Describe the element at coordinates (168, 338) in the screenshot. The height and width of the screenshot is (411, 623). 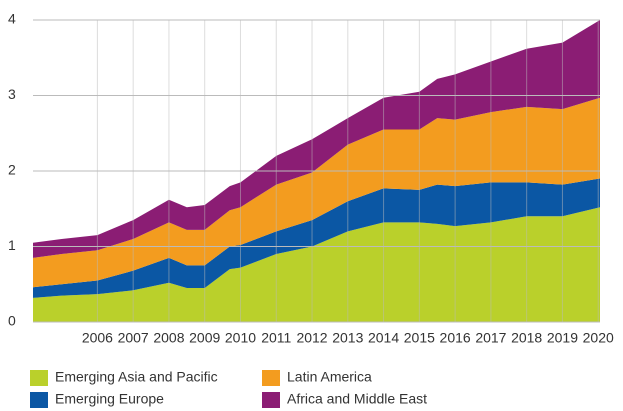
I see `x-tick-label: 2008` at that location.